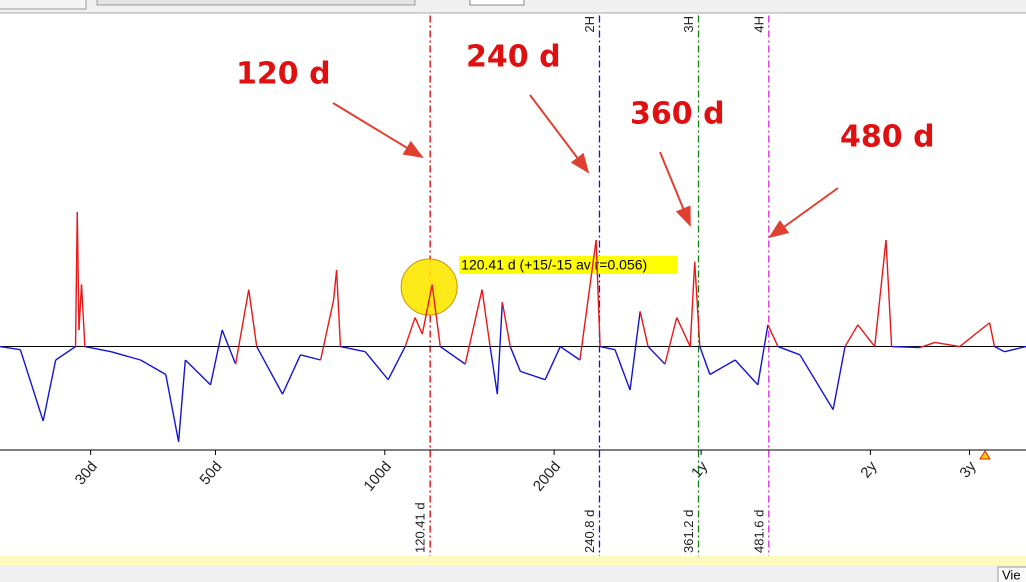 The height and width of the screenshot is (582, 1026). I want to click on x-tick-label: 100d, so click(377, 476).